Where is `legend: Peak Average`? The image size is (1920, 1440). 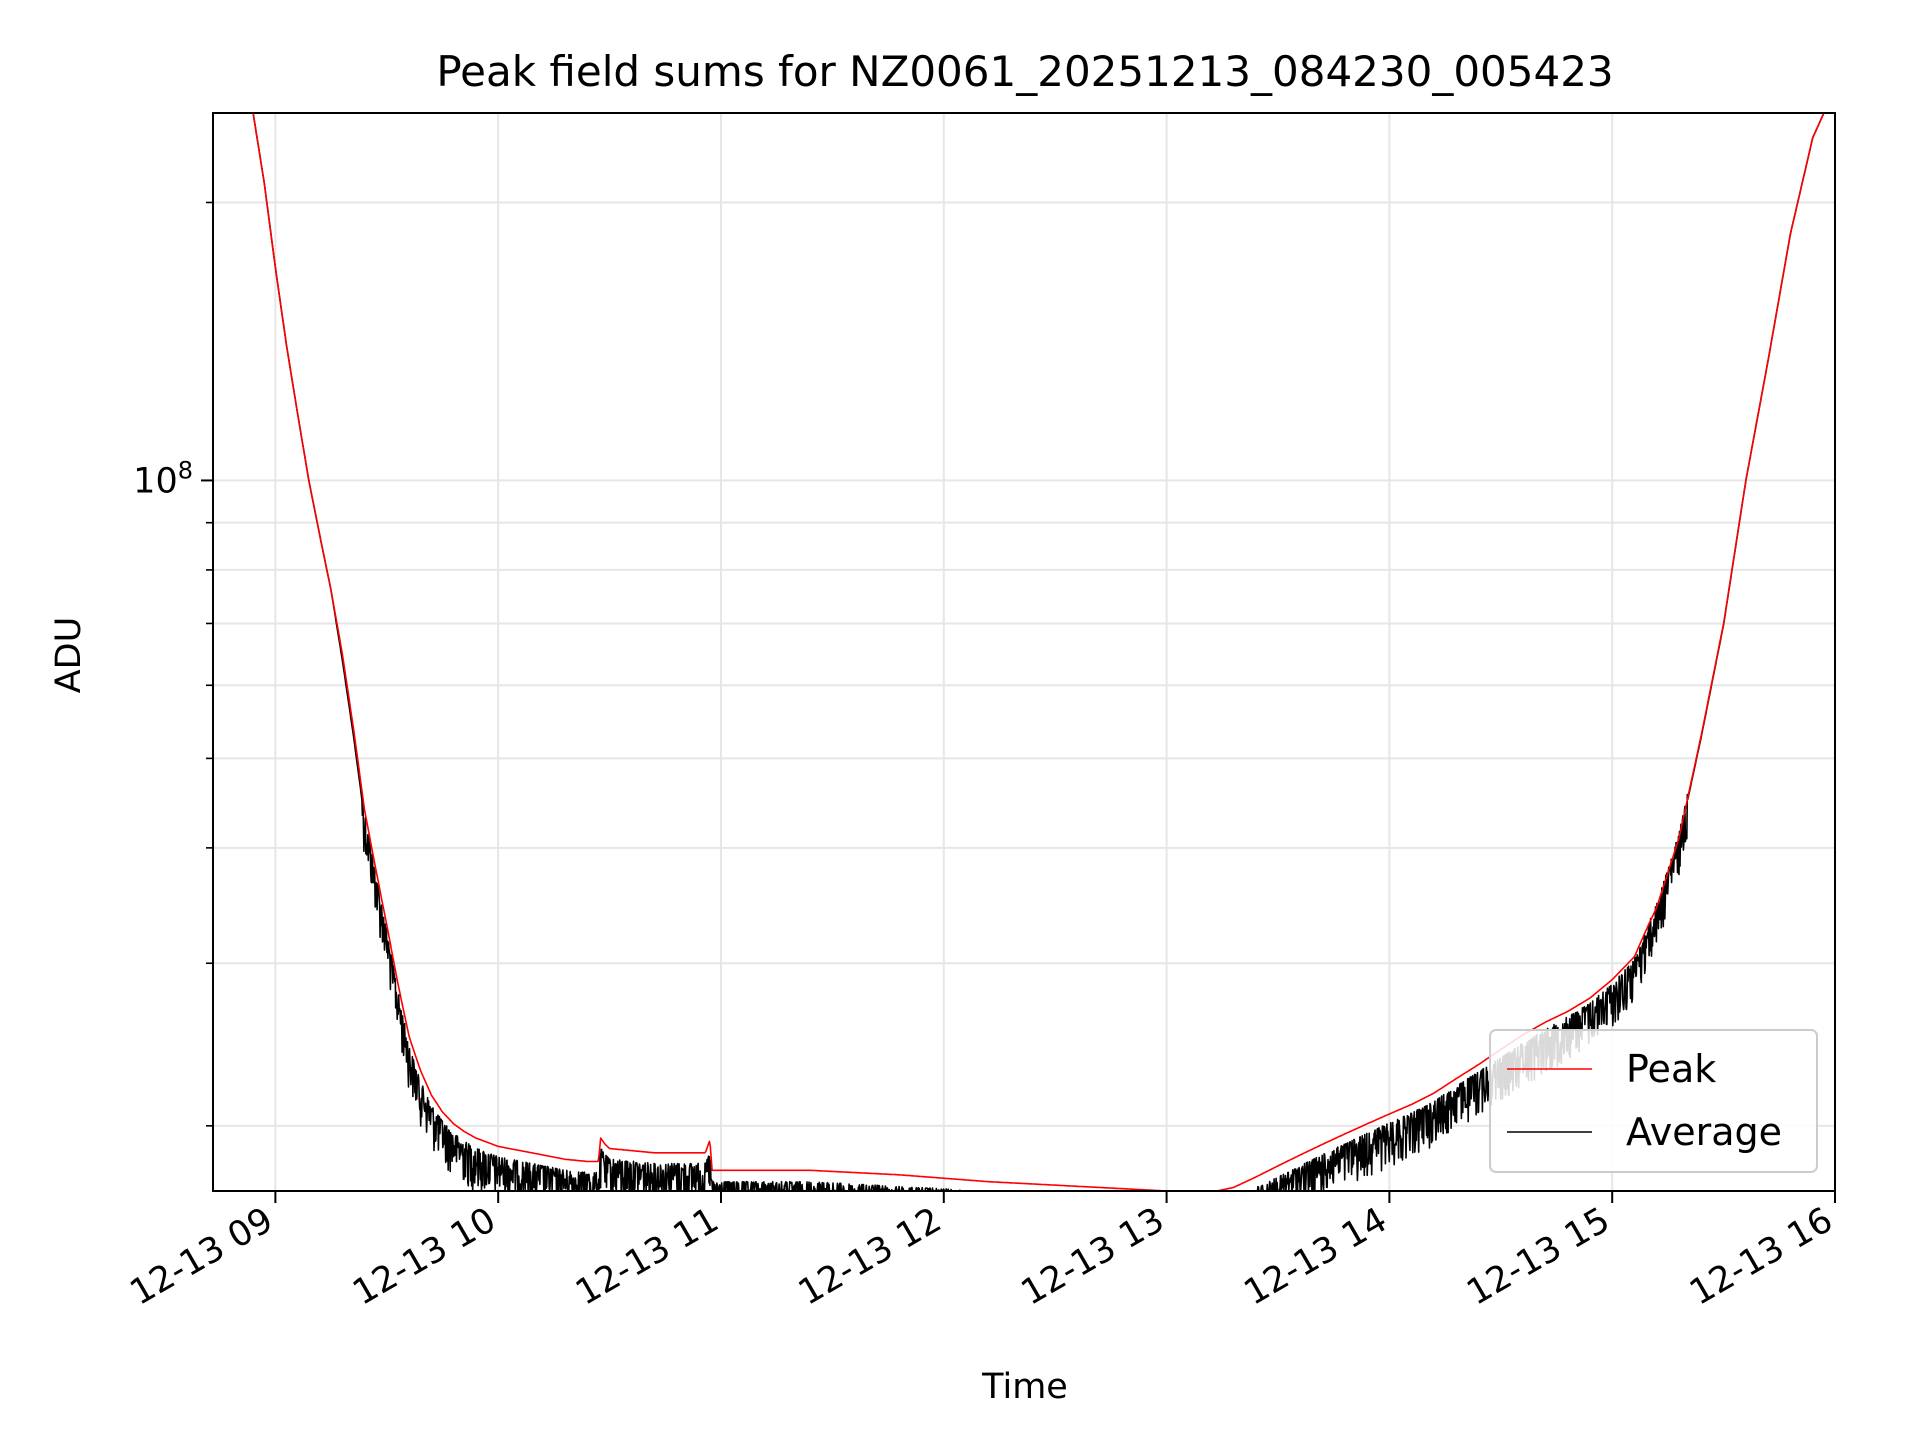
legend: Peak Average is located at coordinates (1653, 1101).